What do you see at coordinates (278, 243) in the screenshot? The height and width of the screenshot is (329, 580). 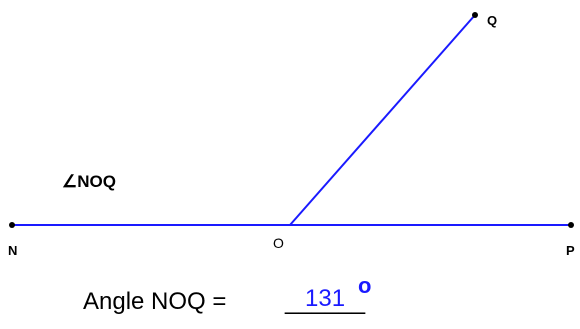 I see `label-o: O` at bounding box center [278, 243].